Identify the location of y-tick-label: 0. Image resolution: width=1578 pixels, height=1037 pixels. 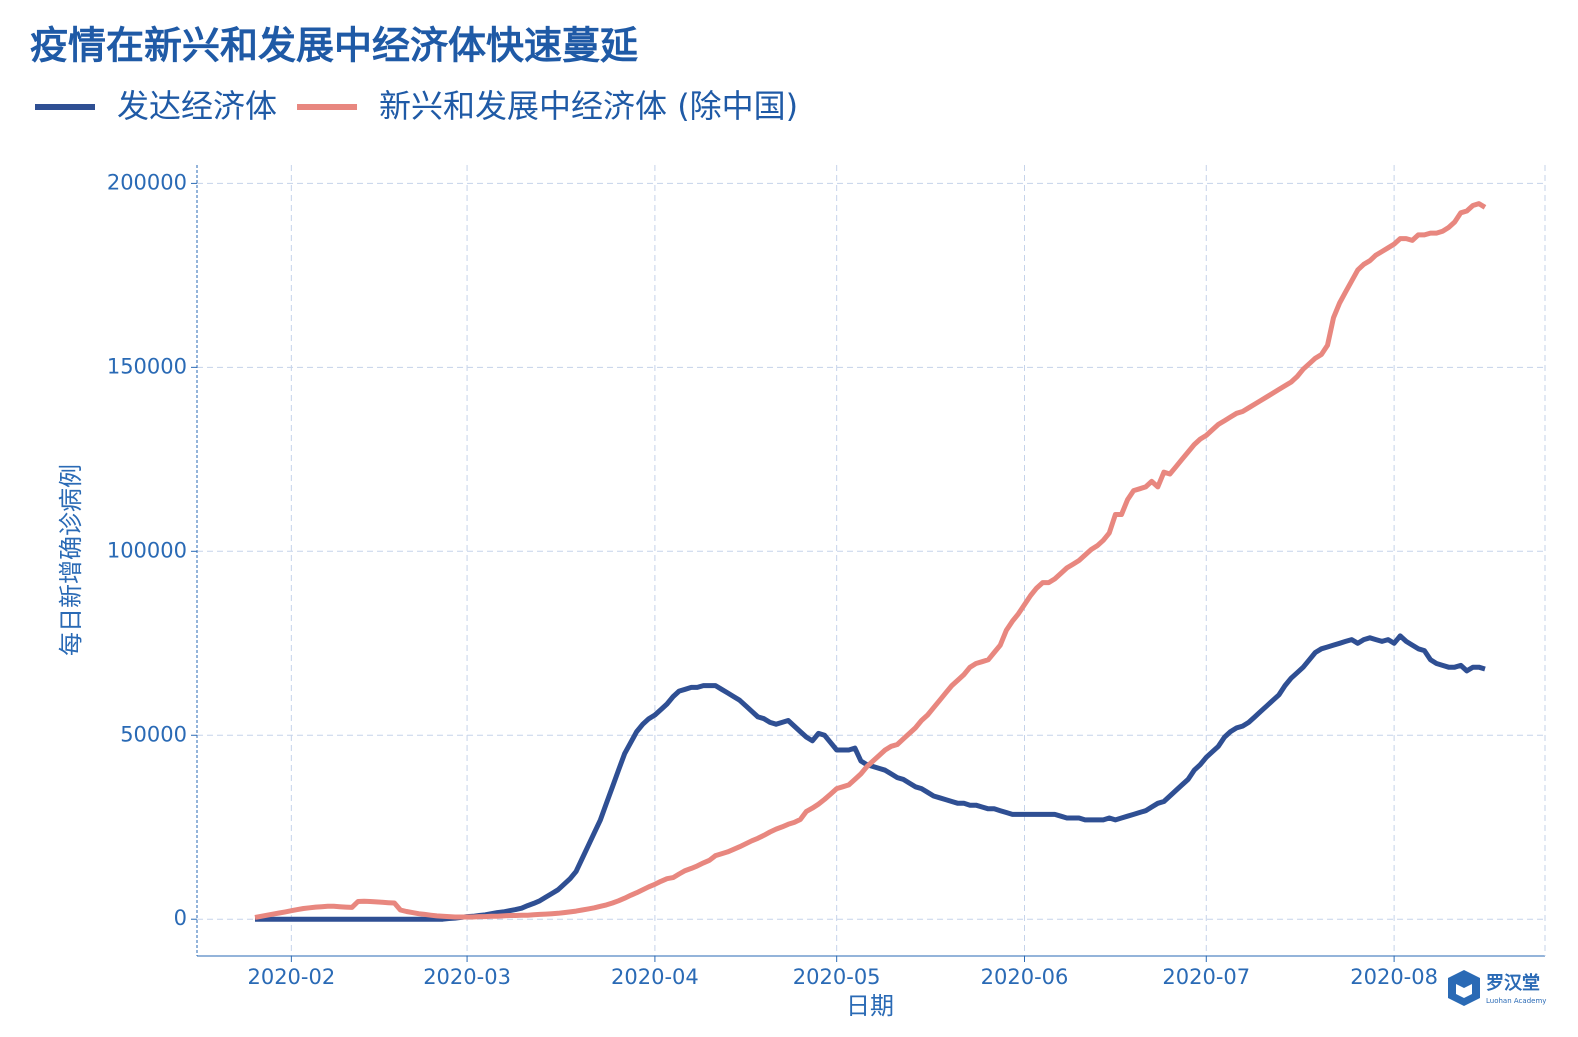
(180, 918).